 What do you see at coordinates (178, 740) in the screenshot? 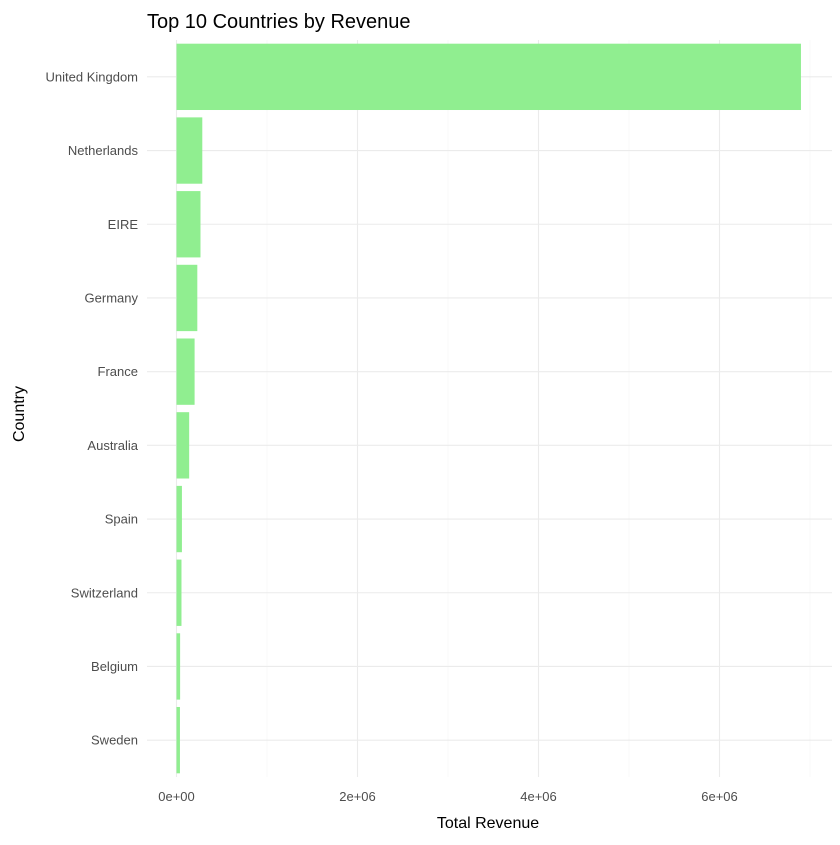
I see `bar-sweden` at bounding box center [178, 740].